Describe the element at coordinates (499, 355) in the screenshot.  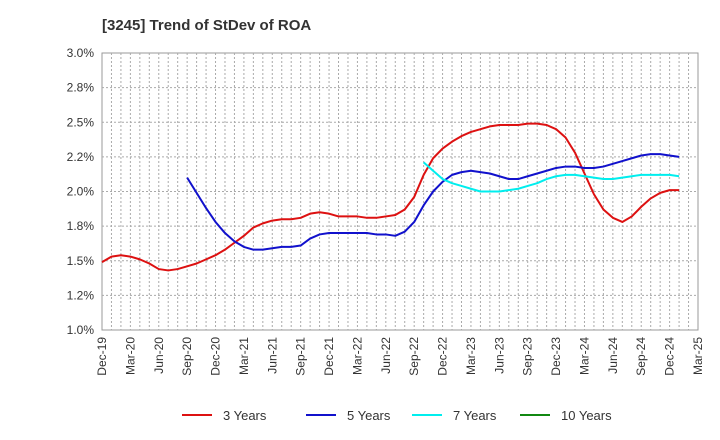
I see `x-tick-label: Jun-23` at that location.